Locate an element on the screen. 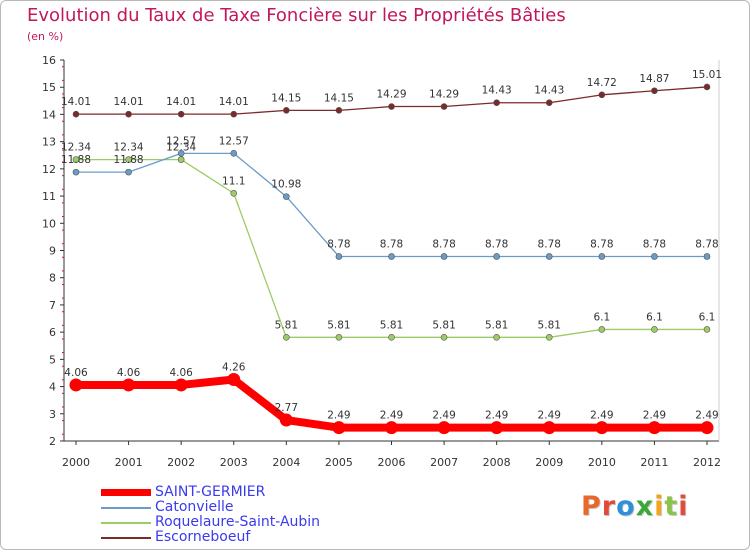 This screenshot has height=550, width=750. data-label: 15.01 is located at coordinates (707, 75).